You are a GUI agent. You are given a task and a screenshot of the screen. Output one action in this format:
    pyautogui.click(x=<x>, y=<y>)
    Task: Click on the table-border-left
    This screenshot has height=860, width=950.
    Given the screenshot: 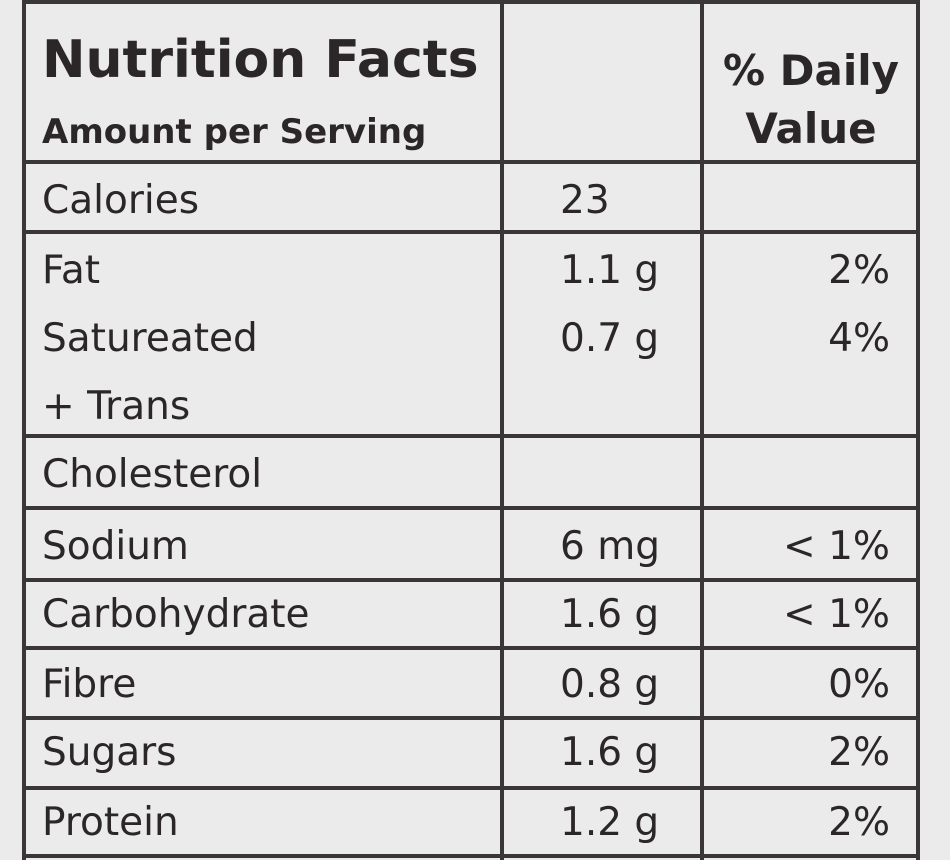 What is the action you would take?
    pyautogui.click(x=24, y=430)
    